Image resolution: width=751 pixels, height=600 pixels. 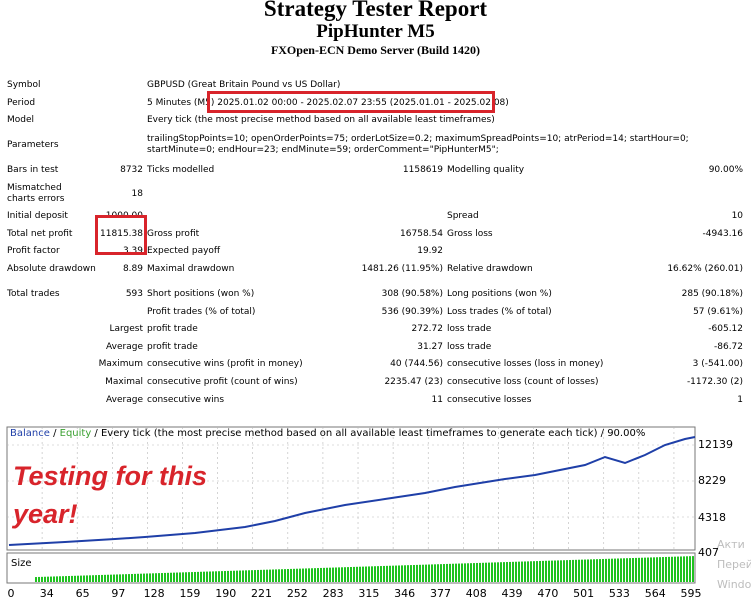 What do you see at coordinates (525, 364) in the screenshot?
I see `label: consecutive losses (loss in money)` at bounding box center [525, 364].